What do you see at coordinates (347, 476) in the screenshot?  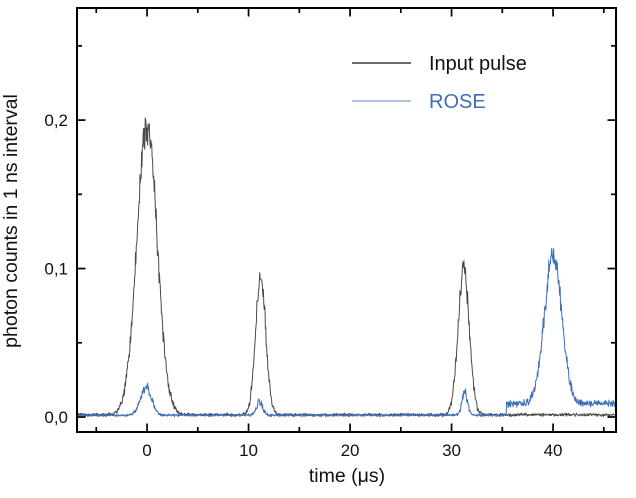 I see `x-axis-label: time (μs)` at bounding box center [347, 476].